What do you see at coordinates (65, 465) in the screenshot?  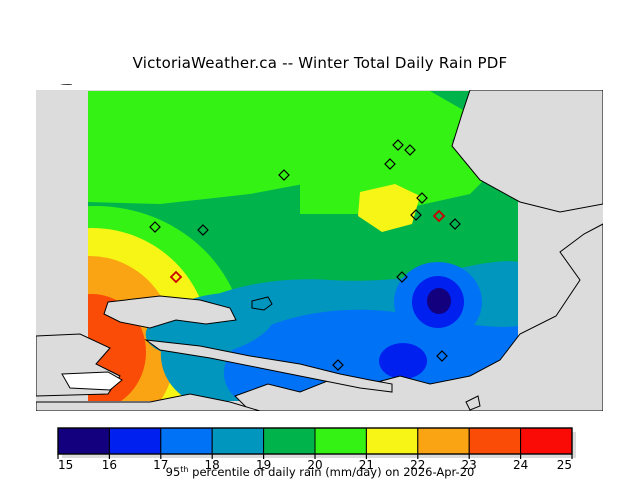 I see `colorbar-tick-label: 15` at bounding box center [65, 465].